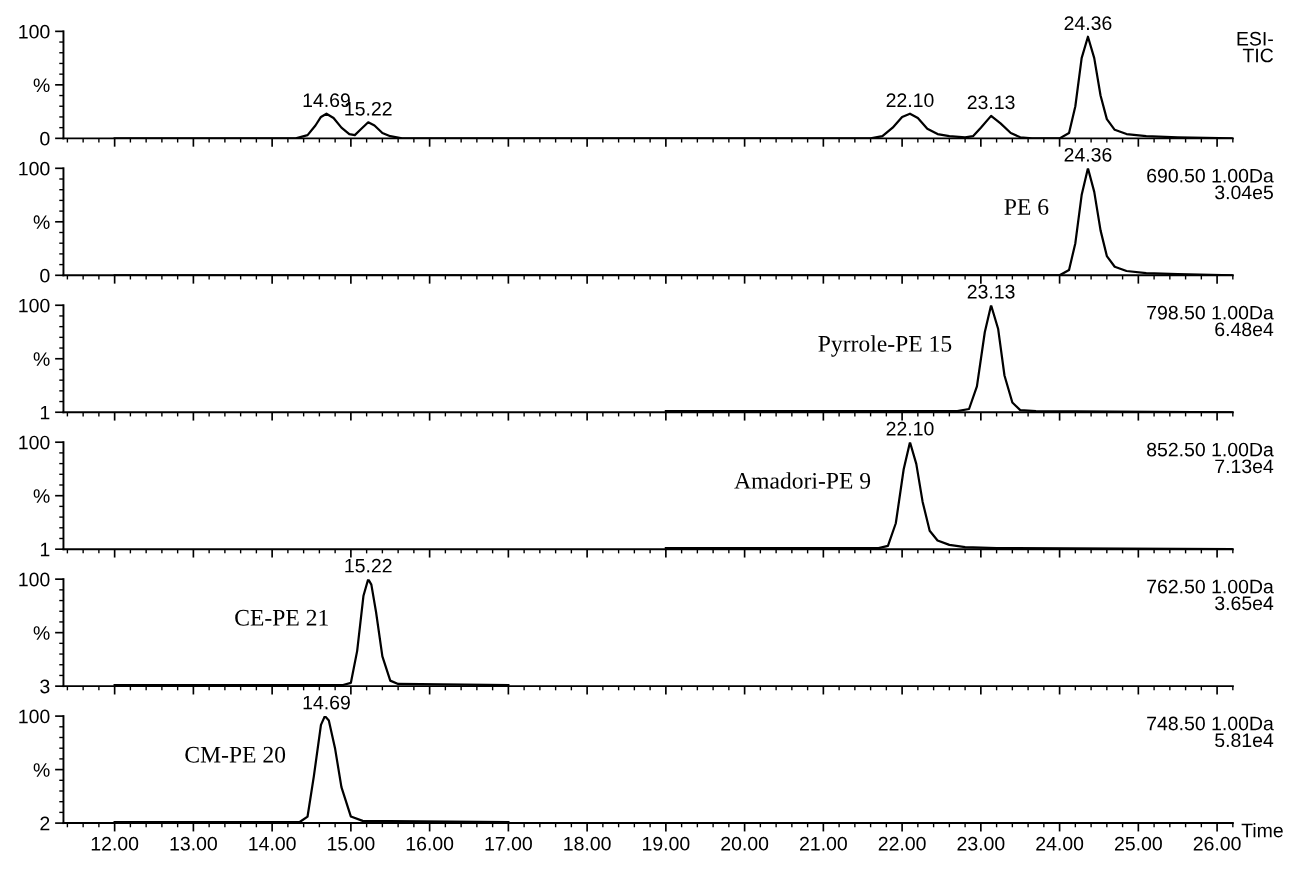 This screenshot has height=871, width=1295. What do you see at coordinates (281, 617) in the screenshot?
I see `series-label: CE-PE 21` at bounding box center [281, 617].